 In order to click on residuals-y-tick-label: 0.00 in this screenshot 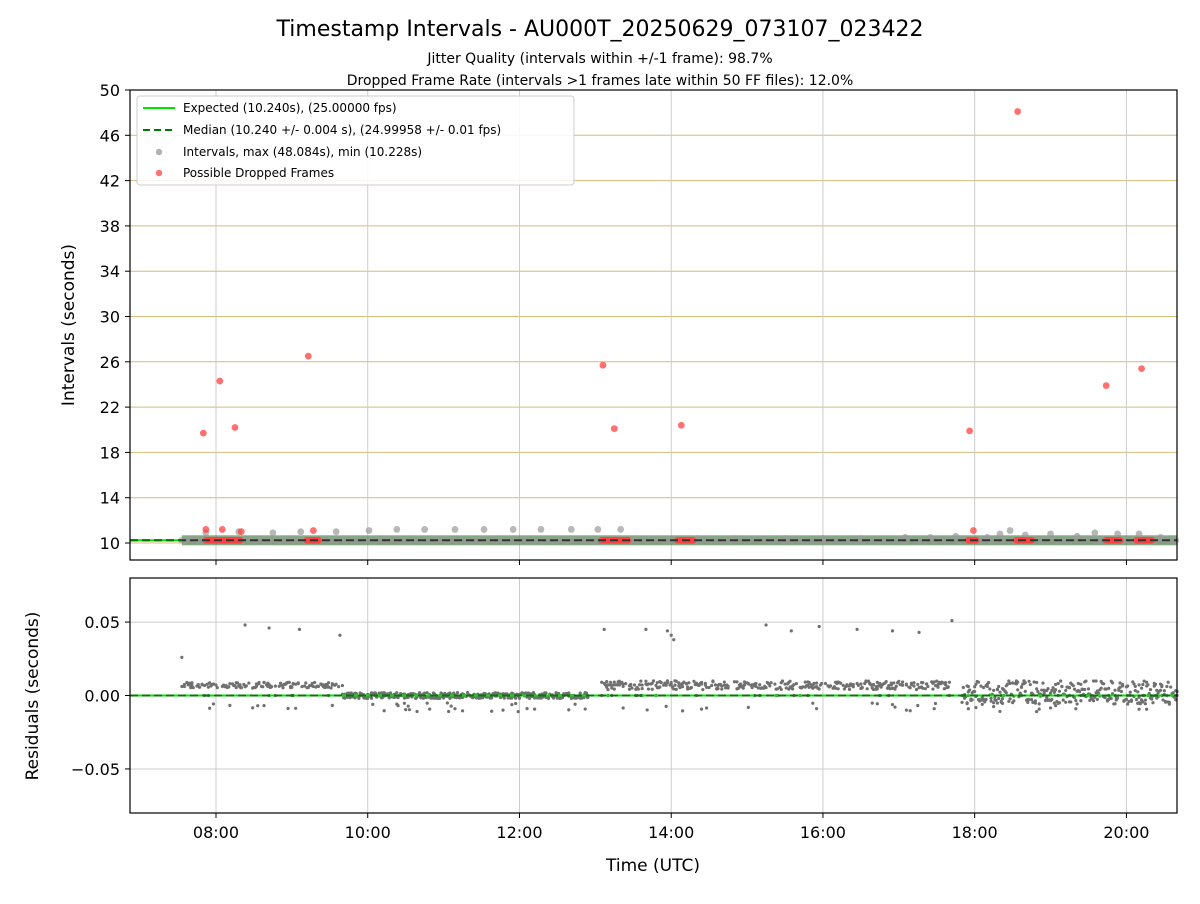, I will do `click(102, 696)`.